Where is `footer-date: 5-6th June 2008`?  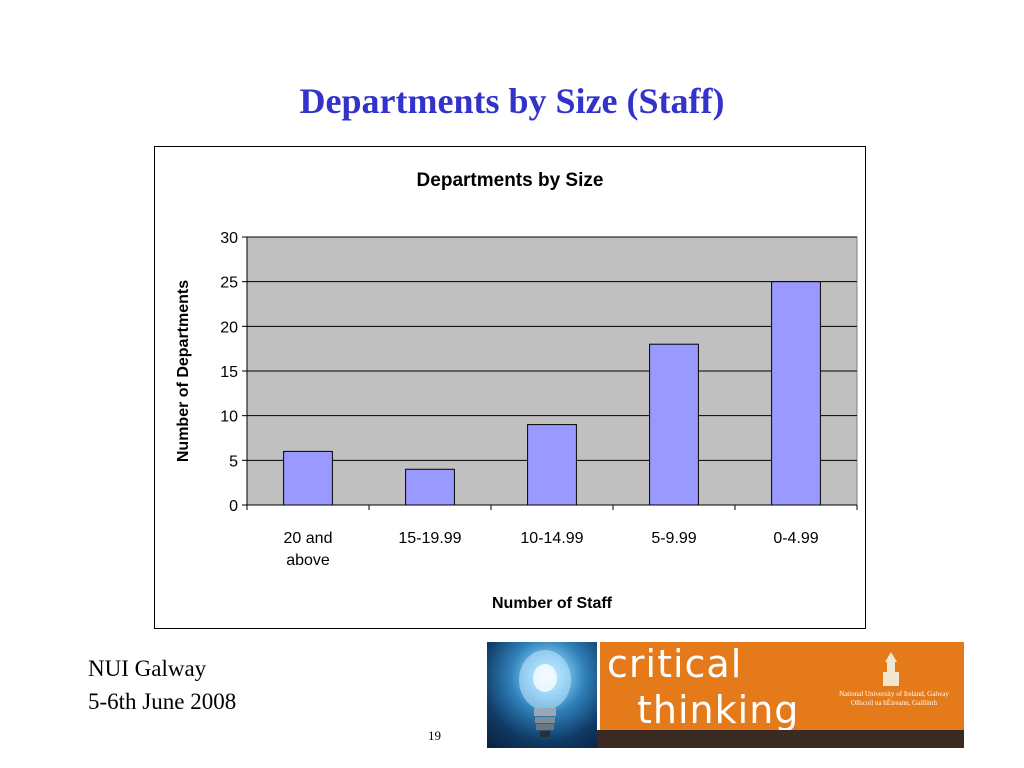 footer-date: 5-6th June 2008 is located at coordinates (162, 701).